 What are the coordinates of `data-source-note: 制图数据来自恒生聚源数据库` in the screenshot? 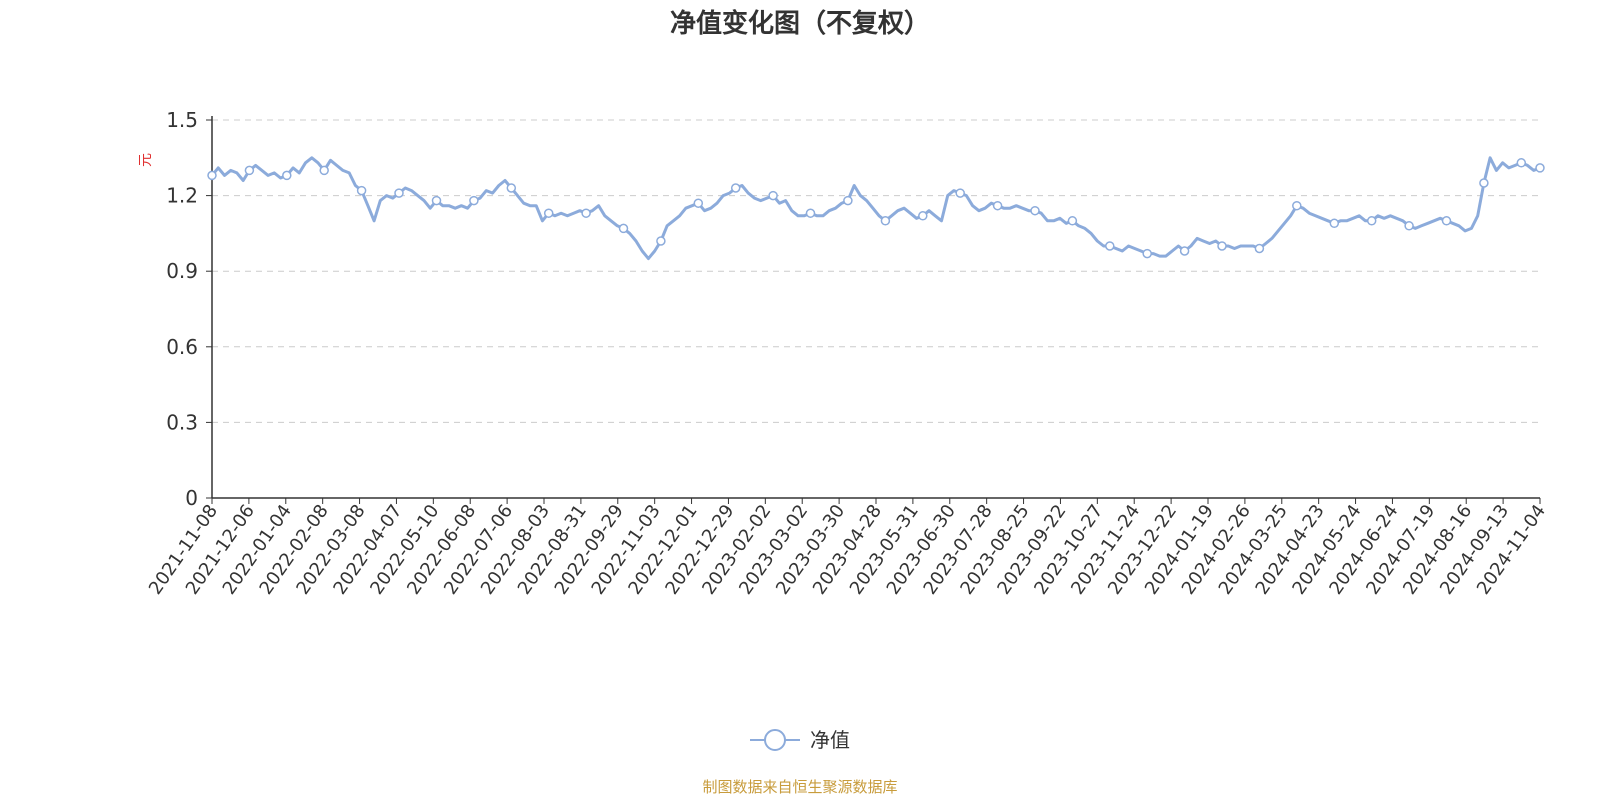 It's located at (799, 787).